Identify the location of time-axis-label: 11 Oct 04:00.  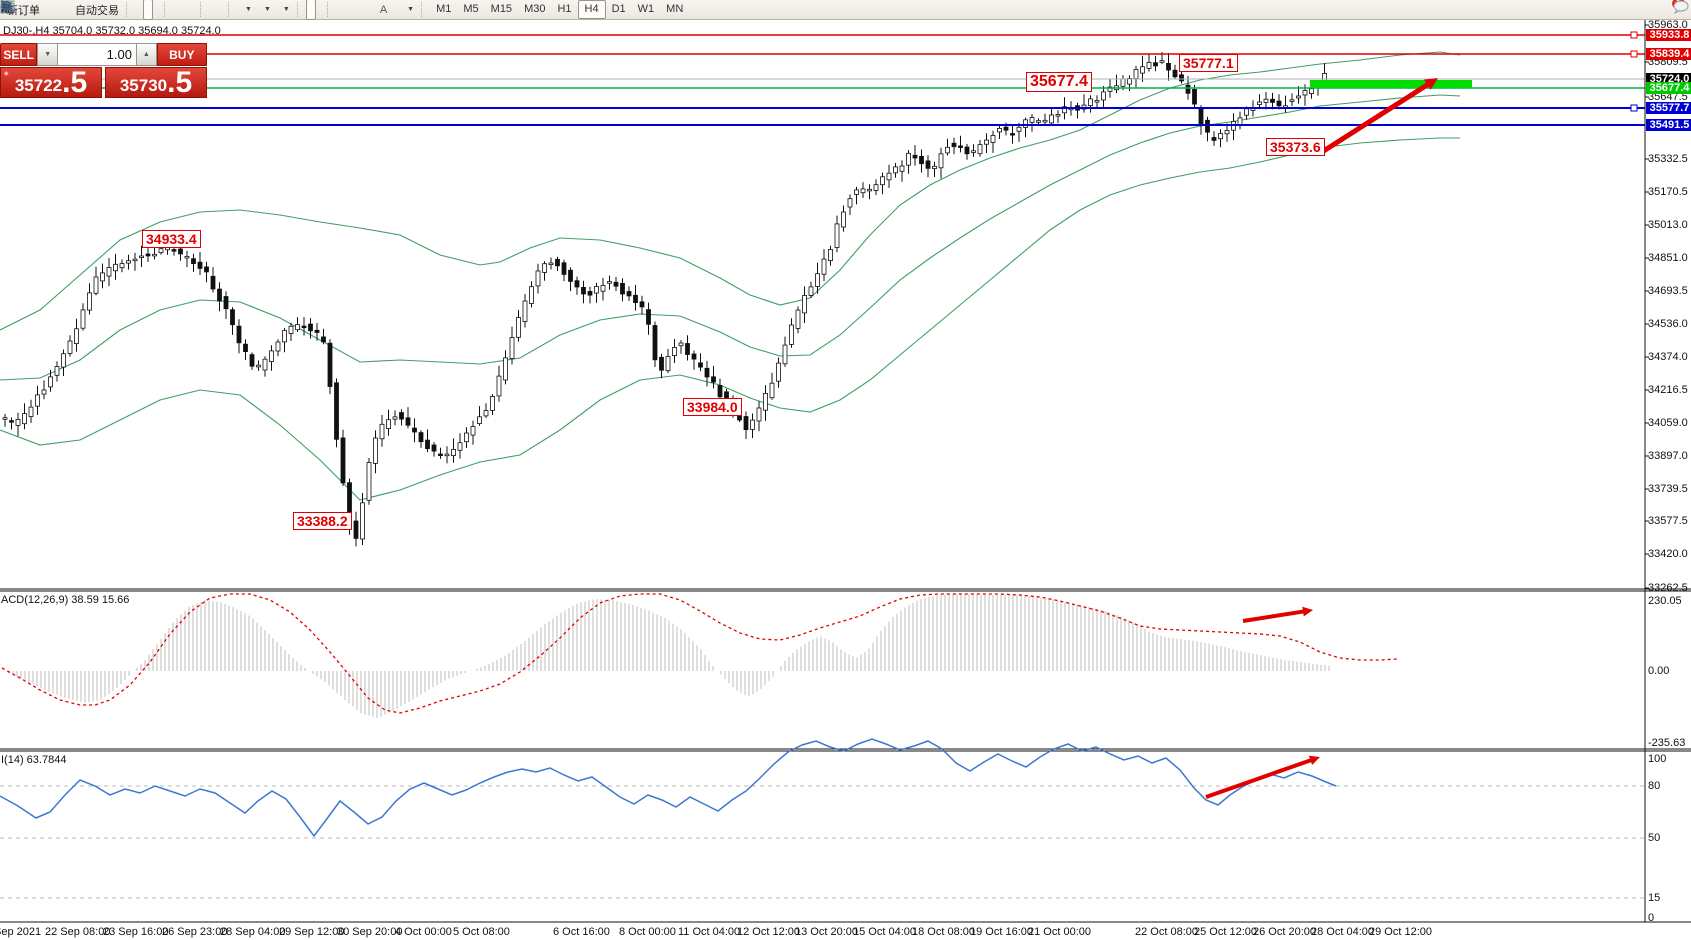
(709, 932).